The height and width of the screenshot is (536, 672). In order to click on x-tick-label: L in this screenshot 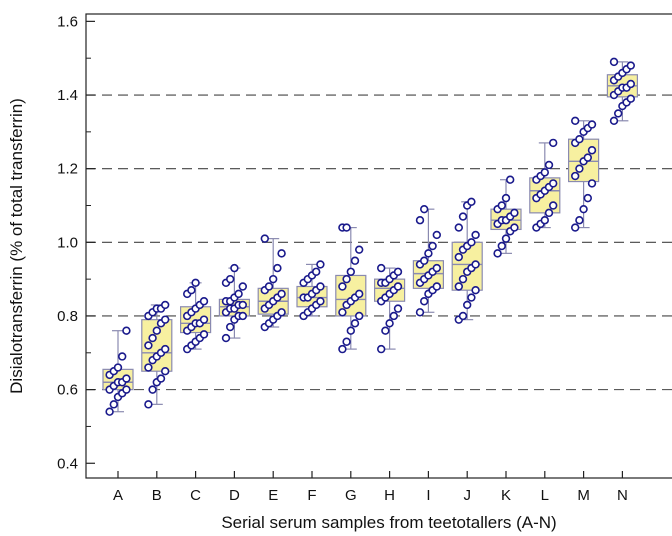, I will do `click(545, 495)`.